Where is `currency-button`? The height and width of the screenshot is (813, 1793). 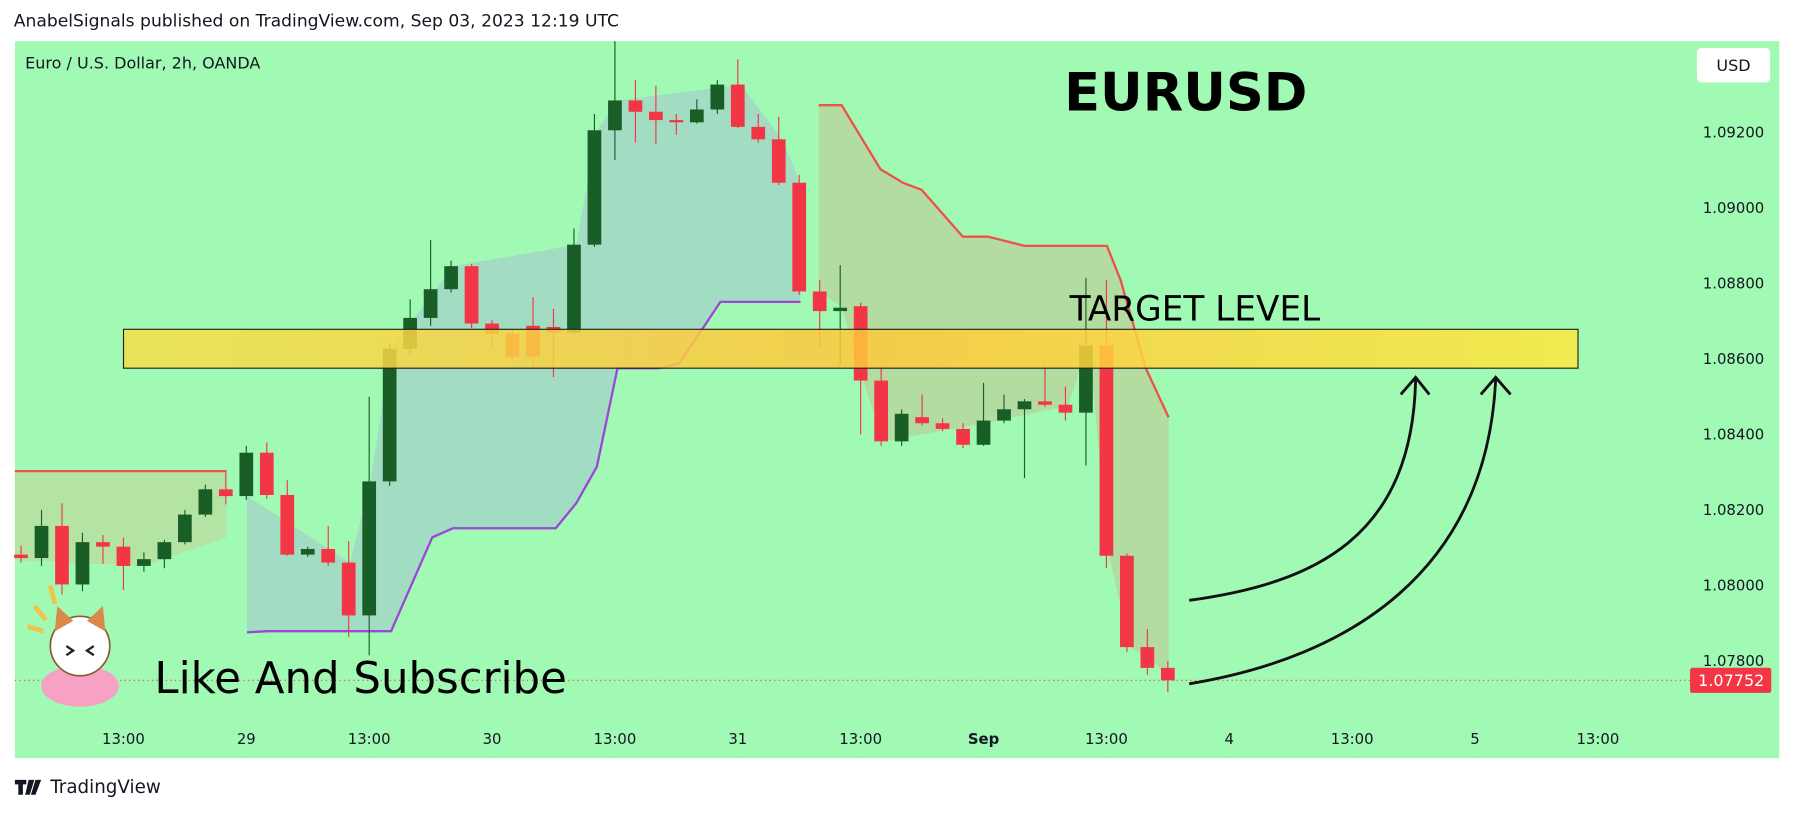
currency-button is located at coordinates (1733, 65).